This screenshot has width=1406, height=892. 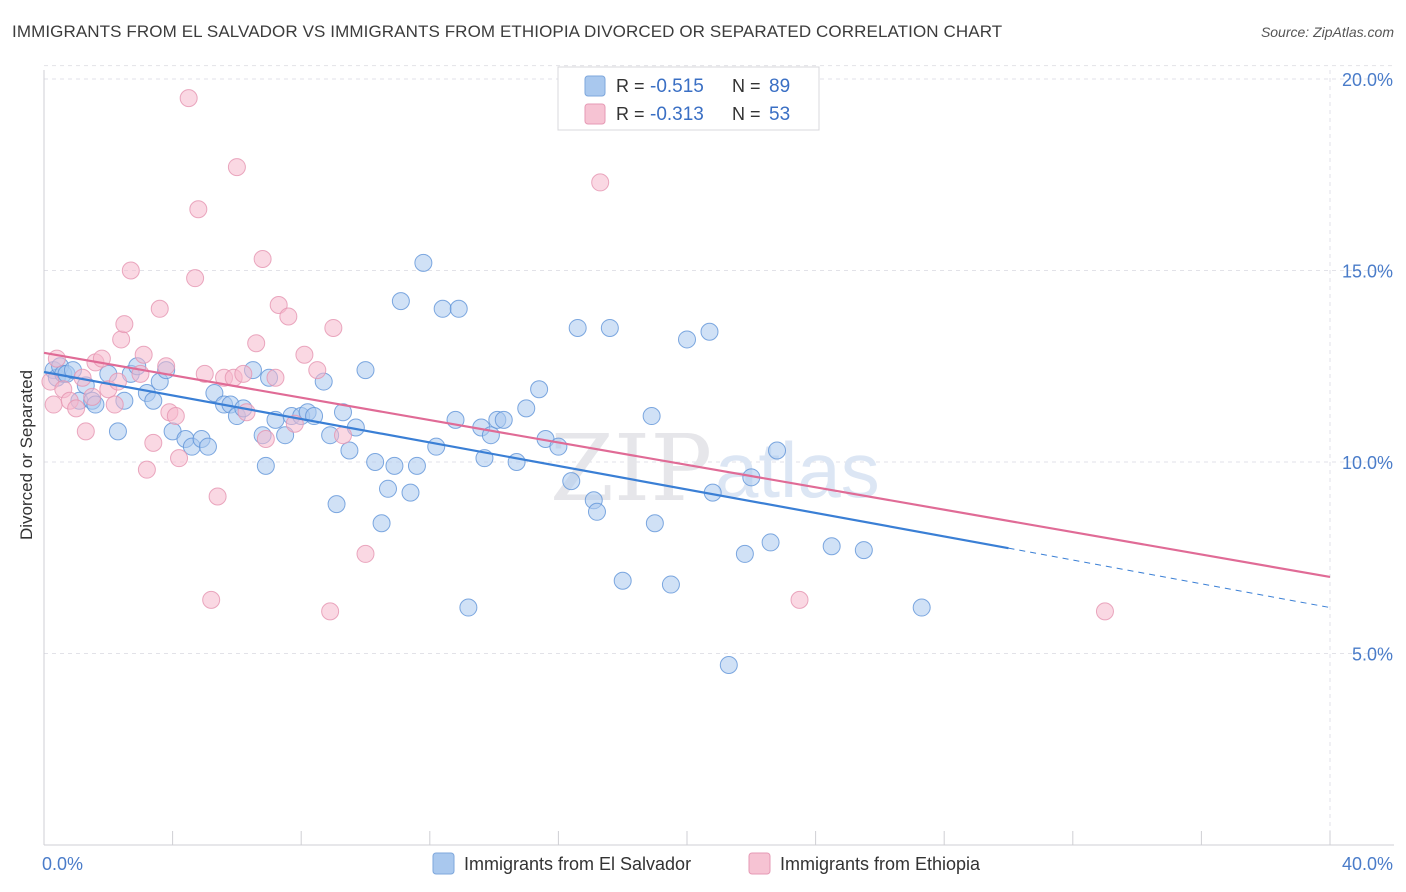 What do you see at coordinates (1367, 864) in the screenshot?
I see `x-tick-label-1: 40.0%` at bounding box center [1367, 864].